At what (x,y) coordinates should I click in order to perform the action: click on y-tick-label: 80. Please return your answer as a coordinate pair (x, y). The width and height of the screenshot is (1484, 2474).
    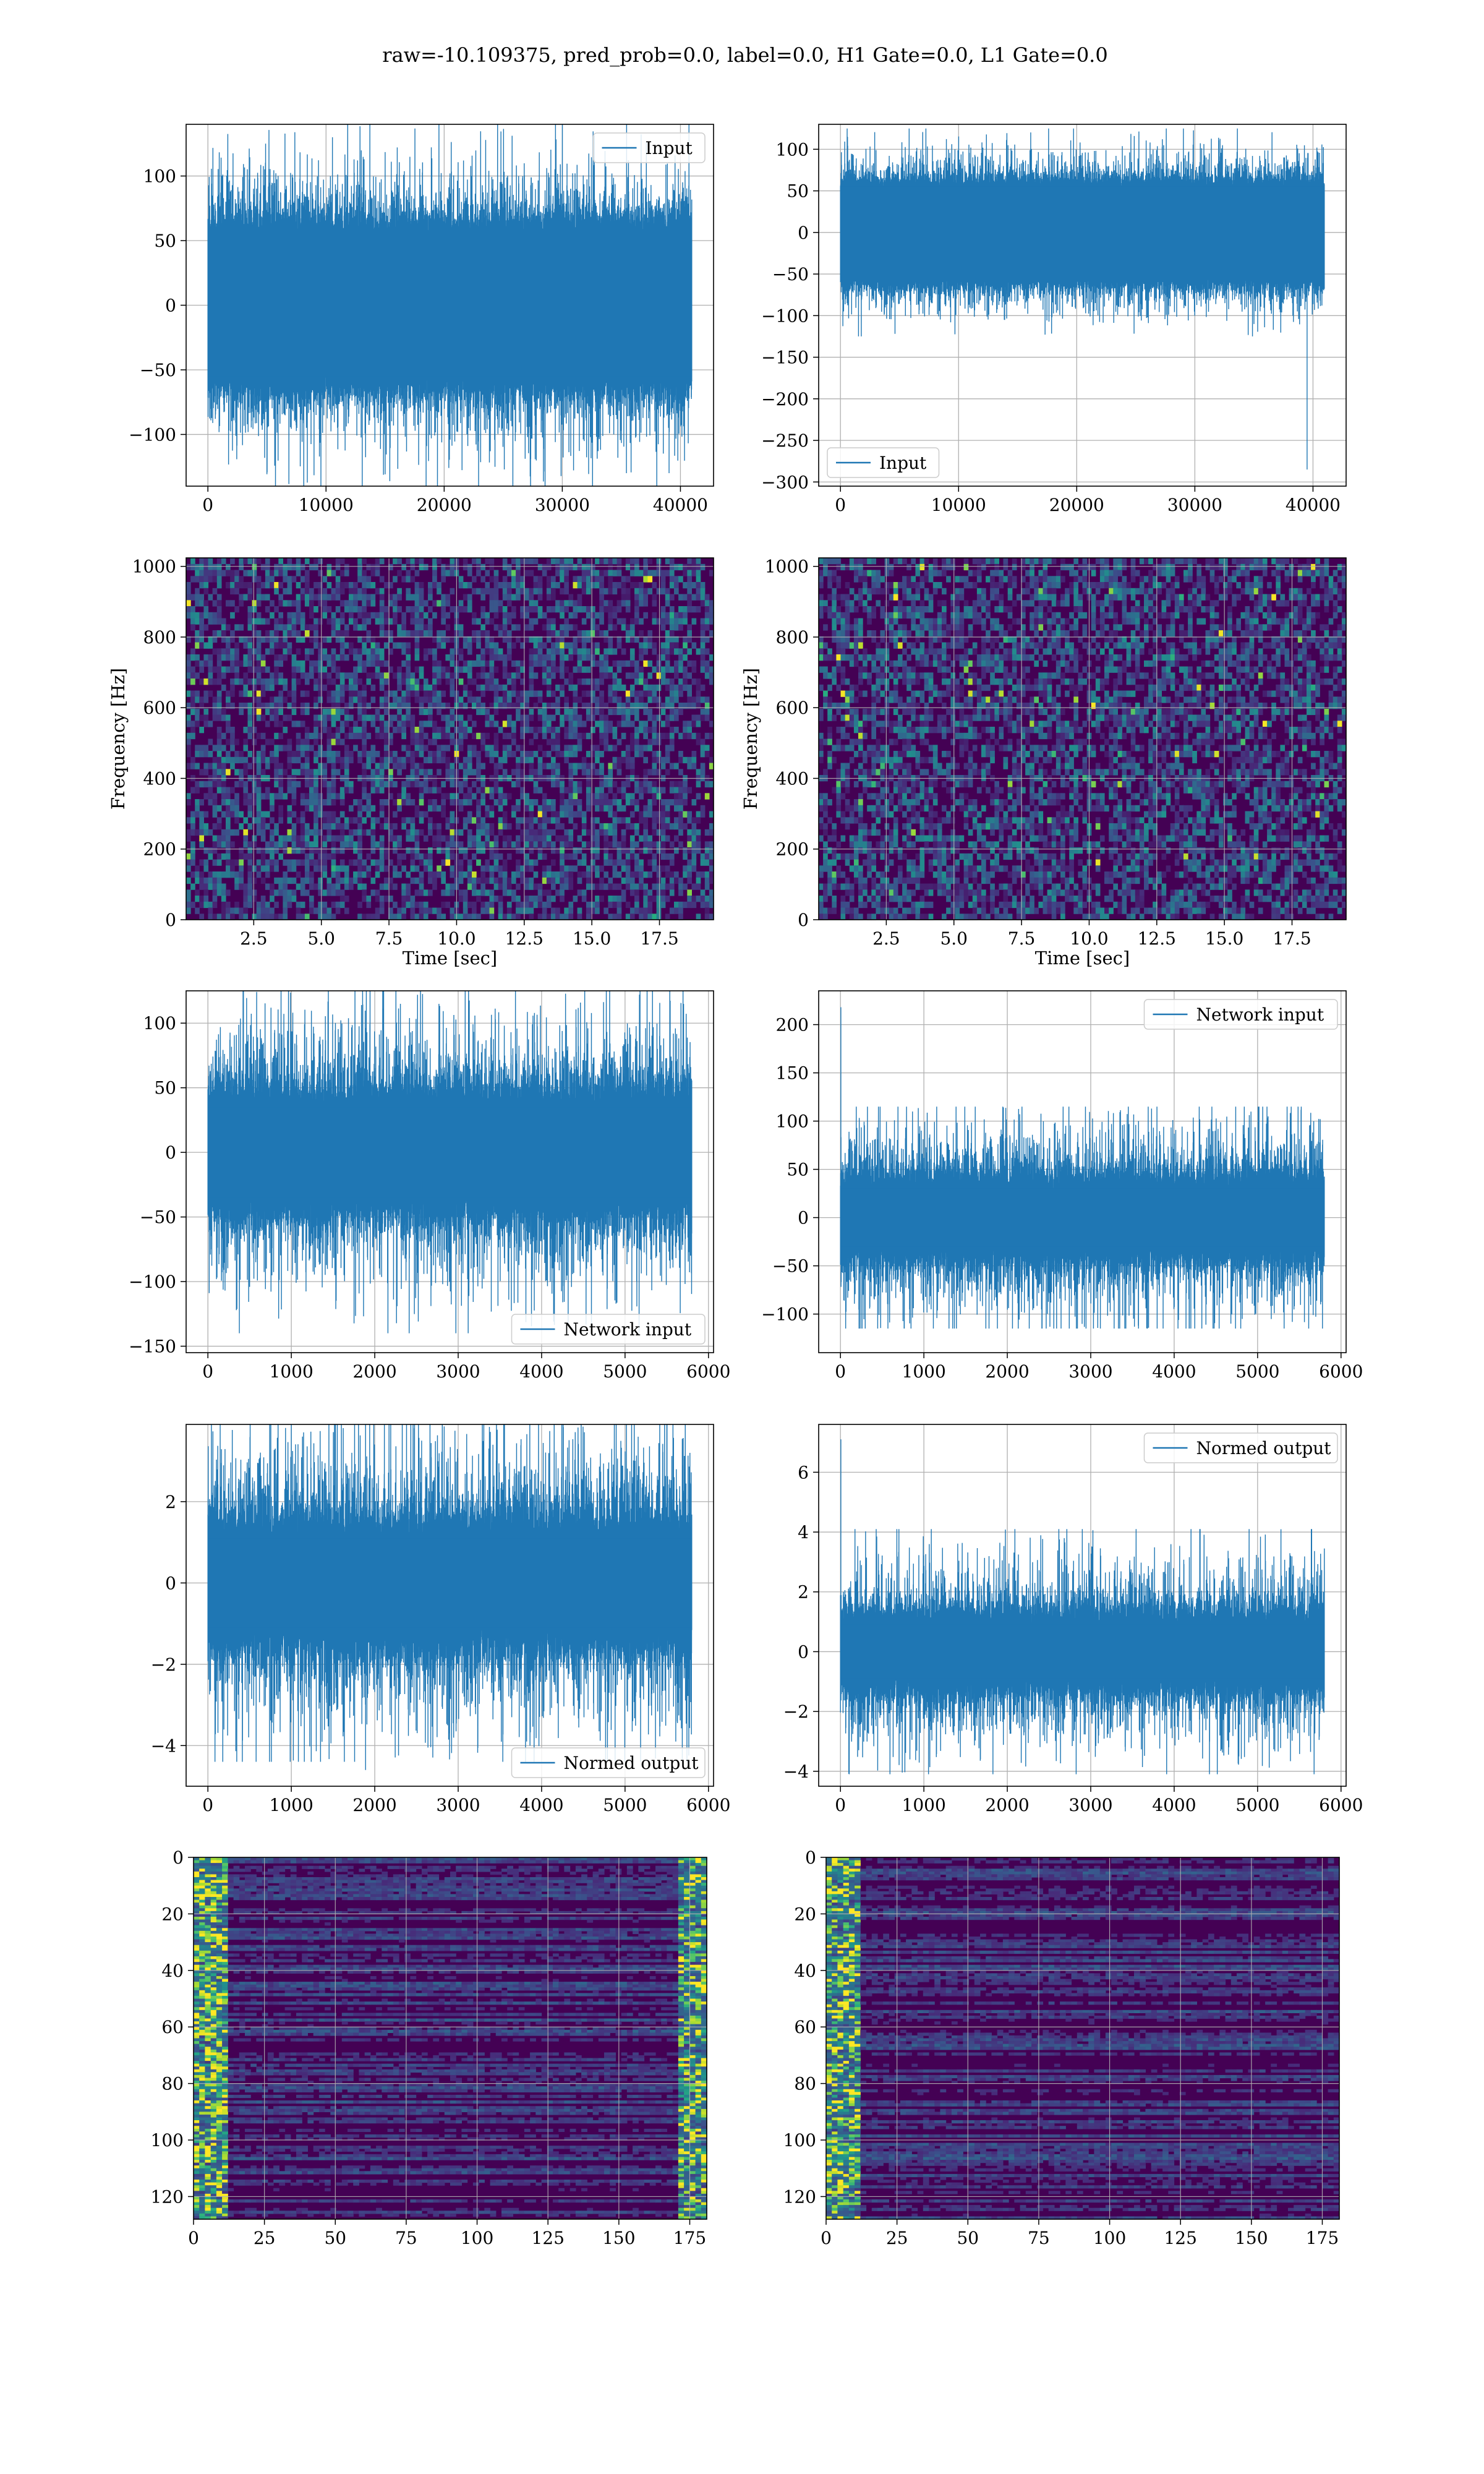
    Looking at the image, I should click on (172, 2084).